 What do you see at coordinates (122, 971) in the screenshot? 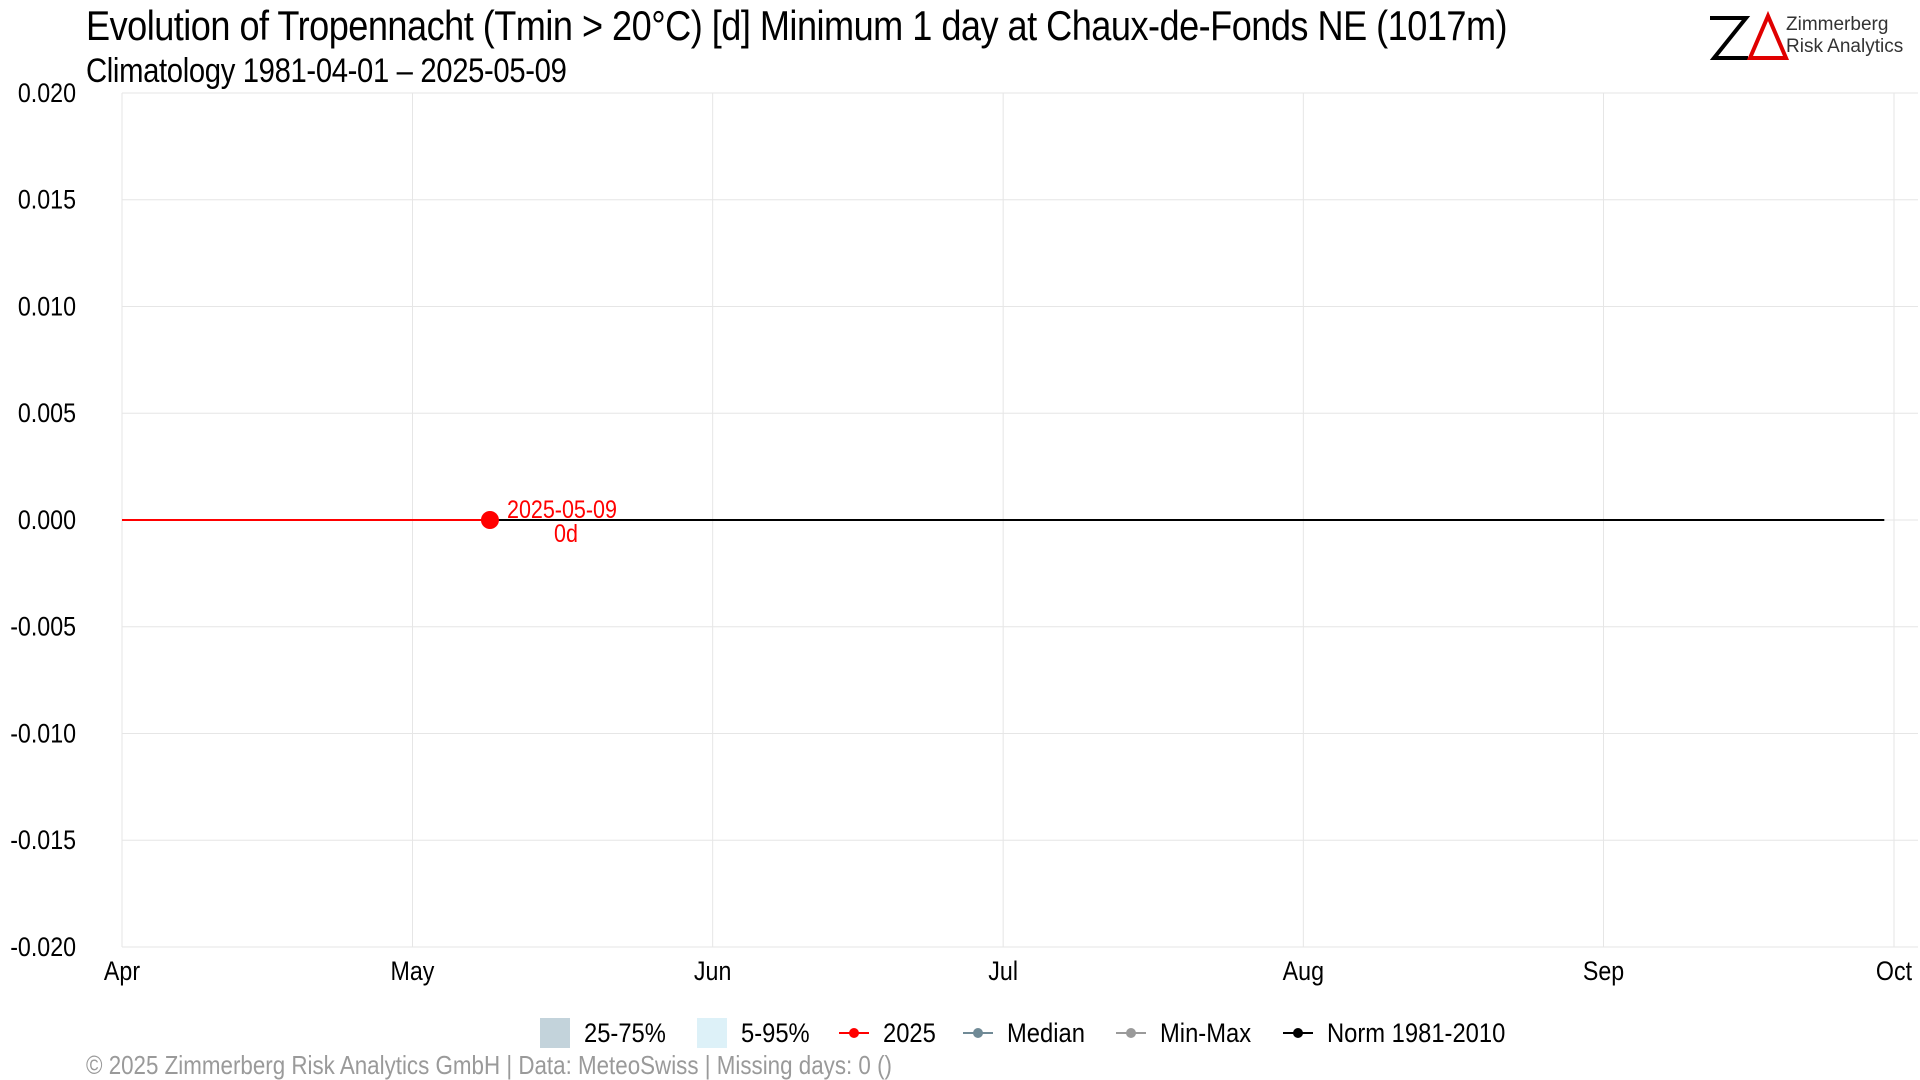
I see `x-tick-label: Apr` at bounding box center [122, 971].